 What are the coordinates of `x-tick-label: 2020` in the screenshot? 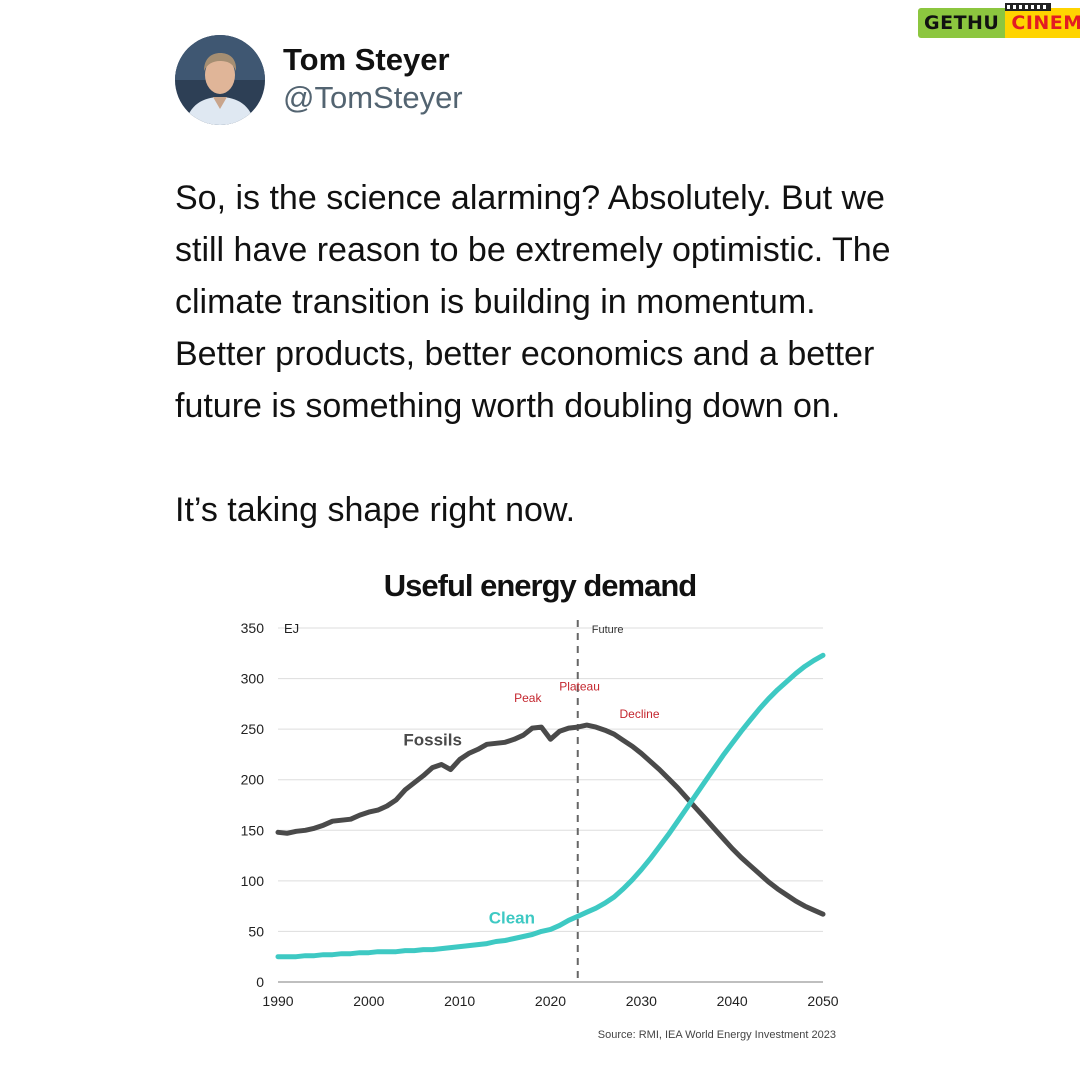 It's located at (550, 1001).